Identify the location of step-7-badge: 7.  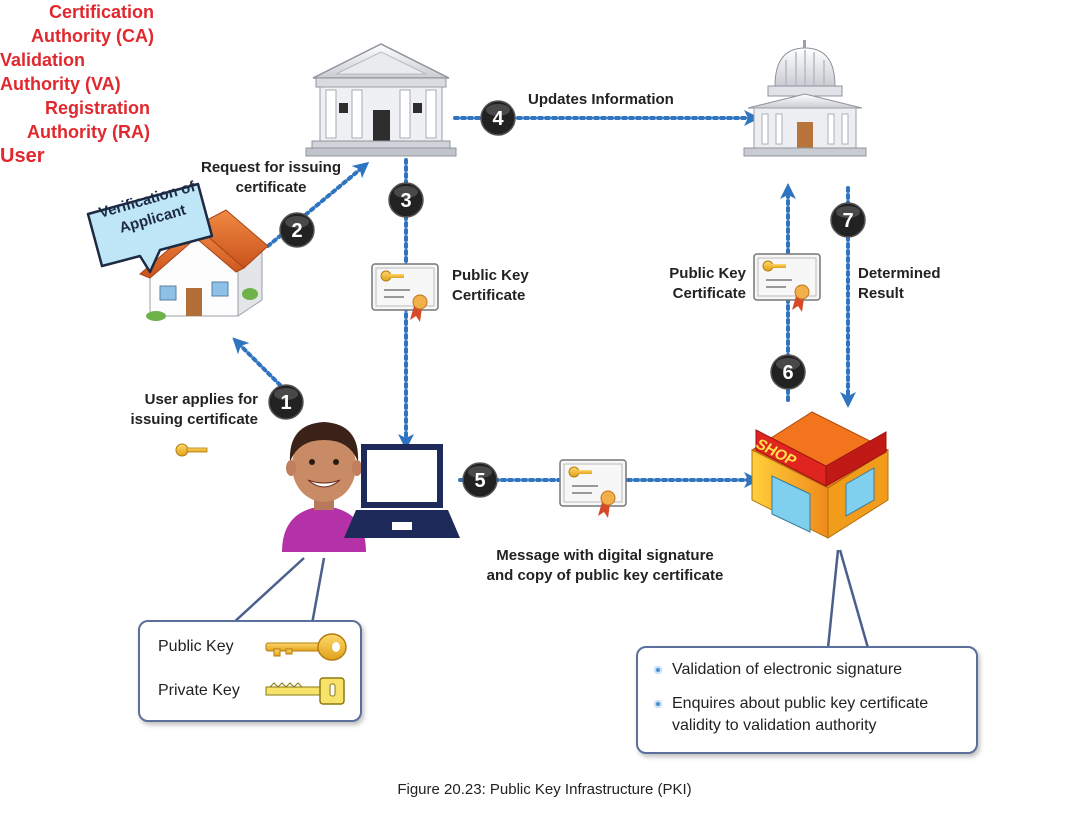
(848, 220).